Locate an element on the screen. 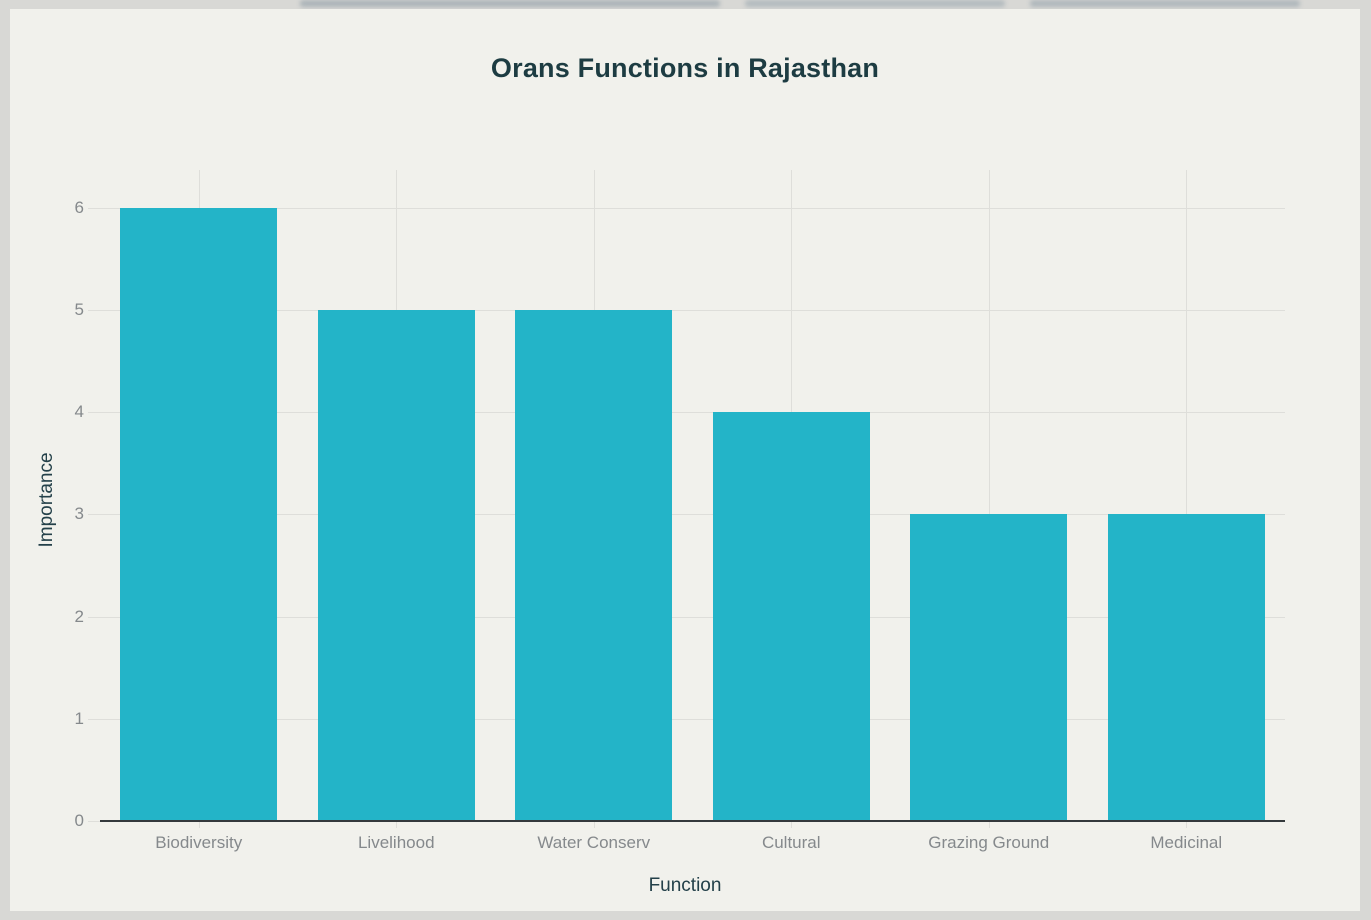  bar-medicinal is located at coordinates (1186, 667).